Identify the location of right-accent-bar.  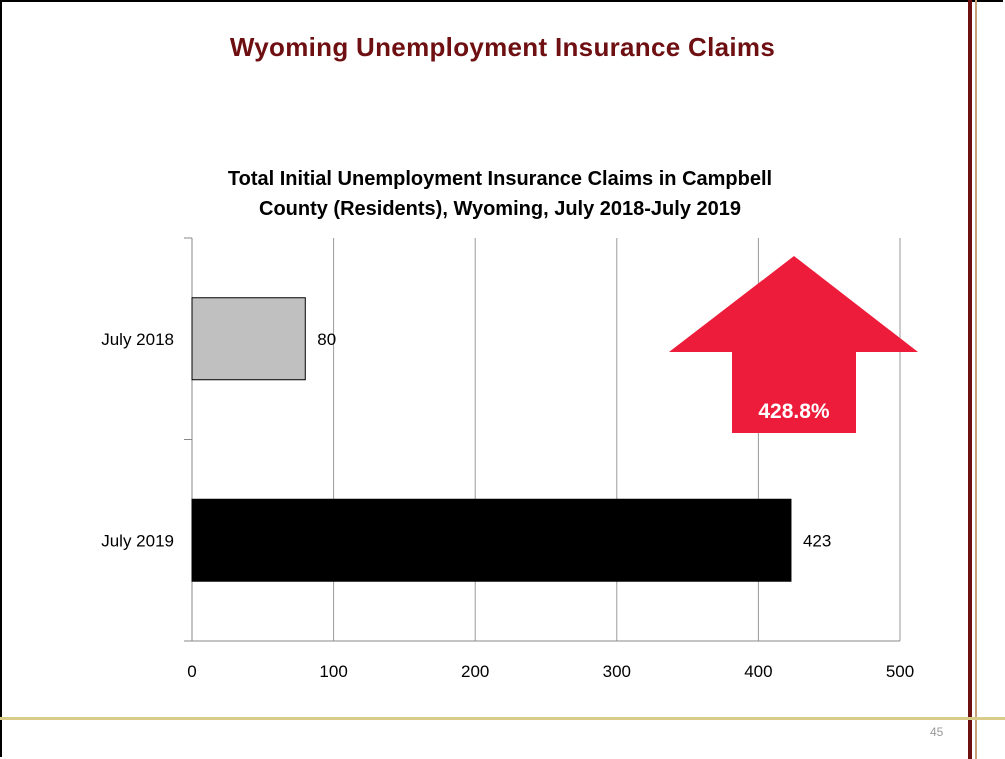
(970, 379).